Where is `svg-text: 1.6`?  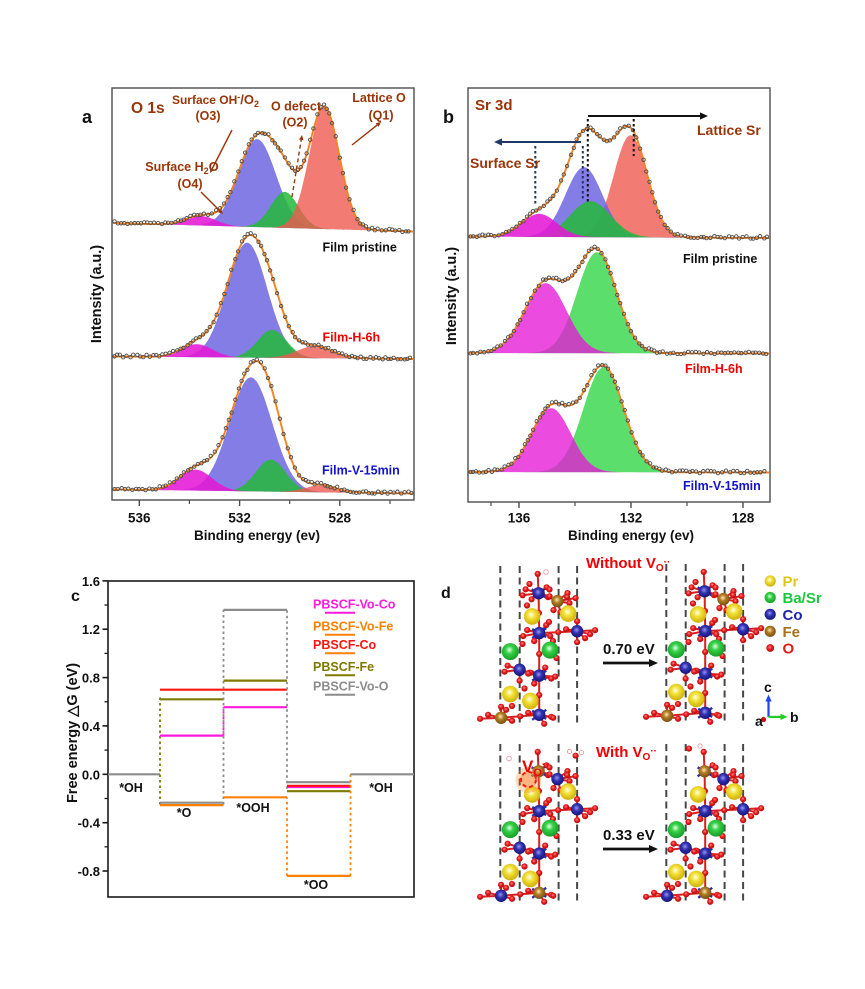
svg-text: 1.6 is located at coordinates (91, 581).